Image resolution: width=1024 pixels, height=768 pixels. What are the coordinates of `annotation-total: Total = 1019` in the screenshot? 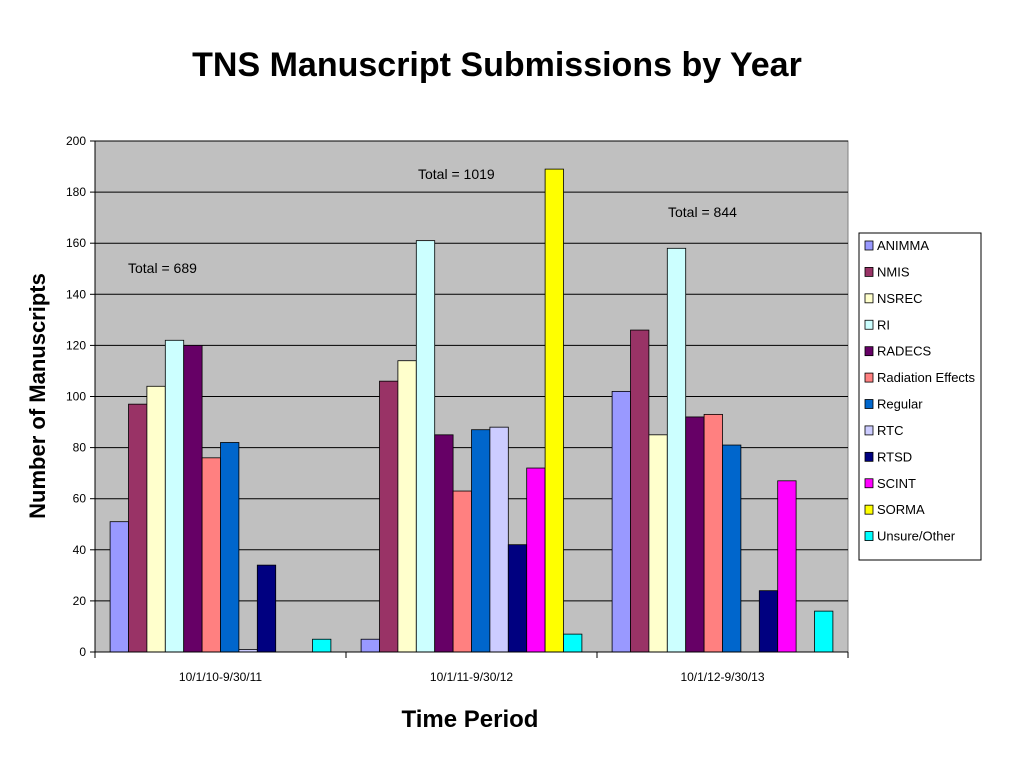 It's located at (456, 174).